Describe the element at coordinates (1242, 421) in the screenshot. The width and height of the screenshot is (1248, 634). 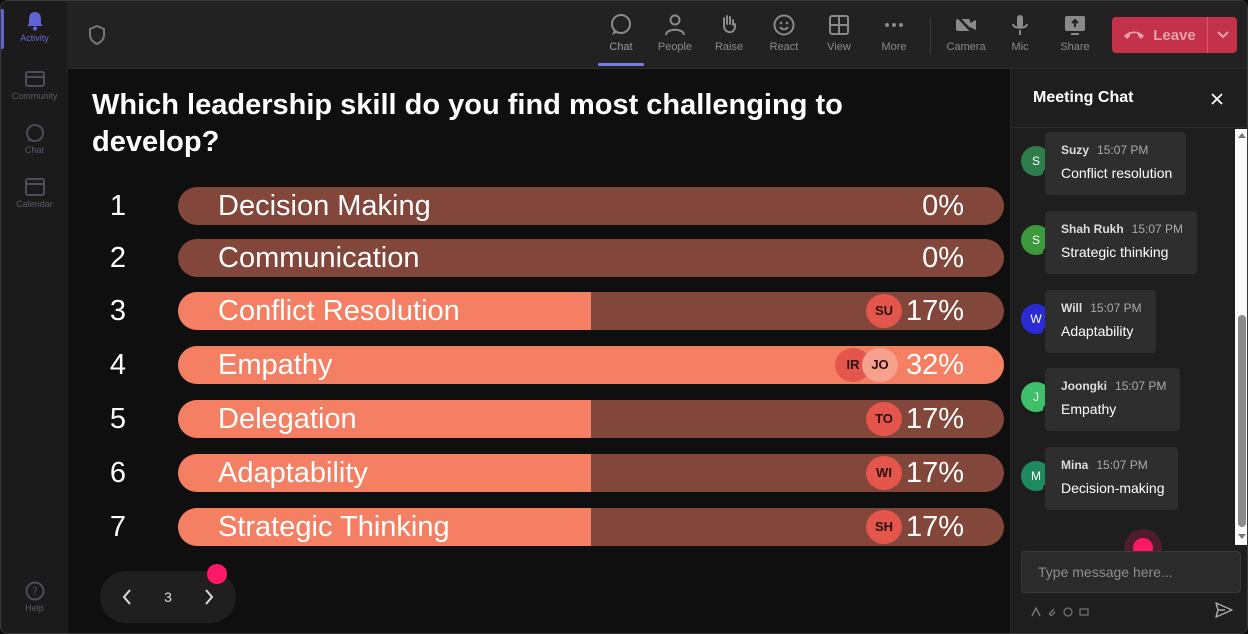
I see `scrollbar-thumb` at that location.